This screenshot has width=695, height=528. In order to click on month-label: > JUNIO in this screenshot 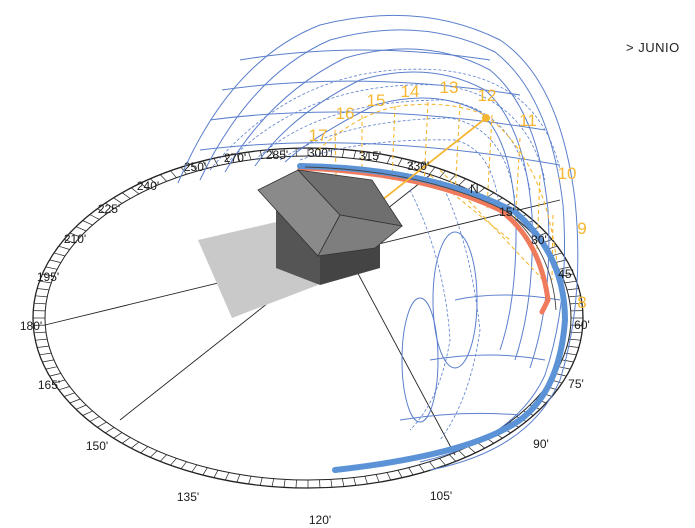, I will do `click(653, 47)`.